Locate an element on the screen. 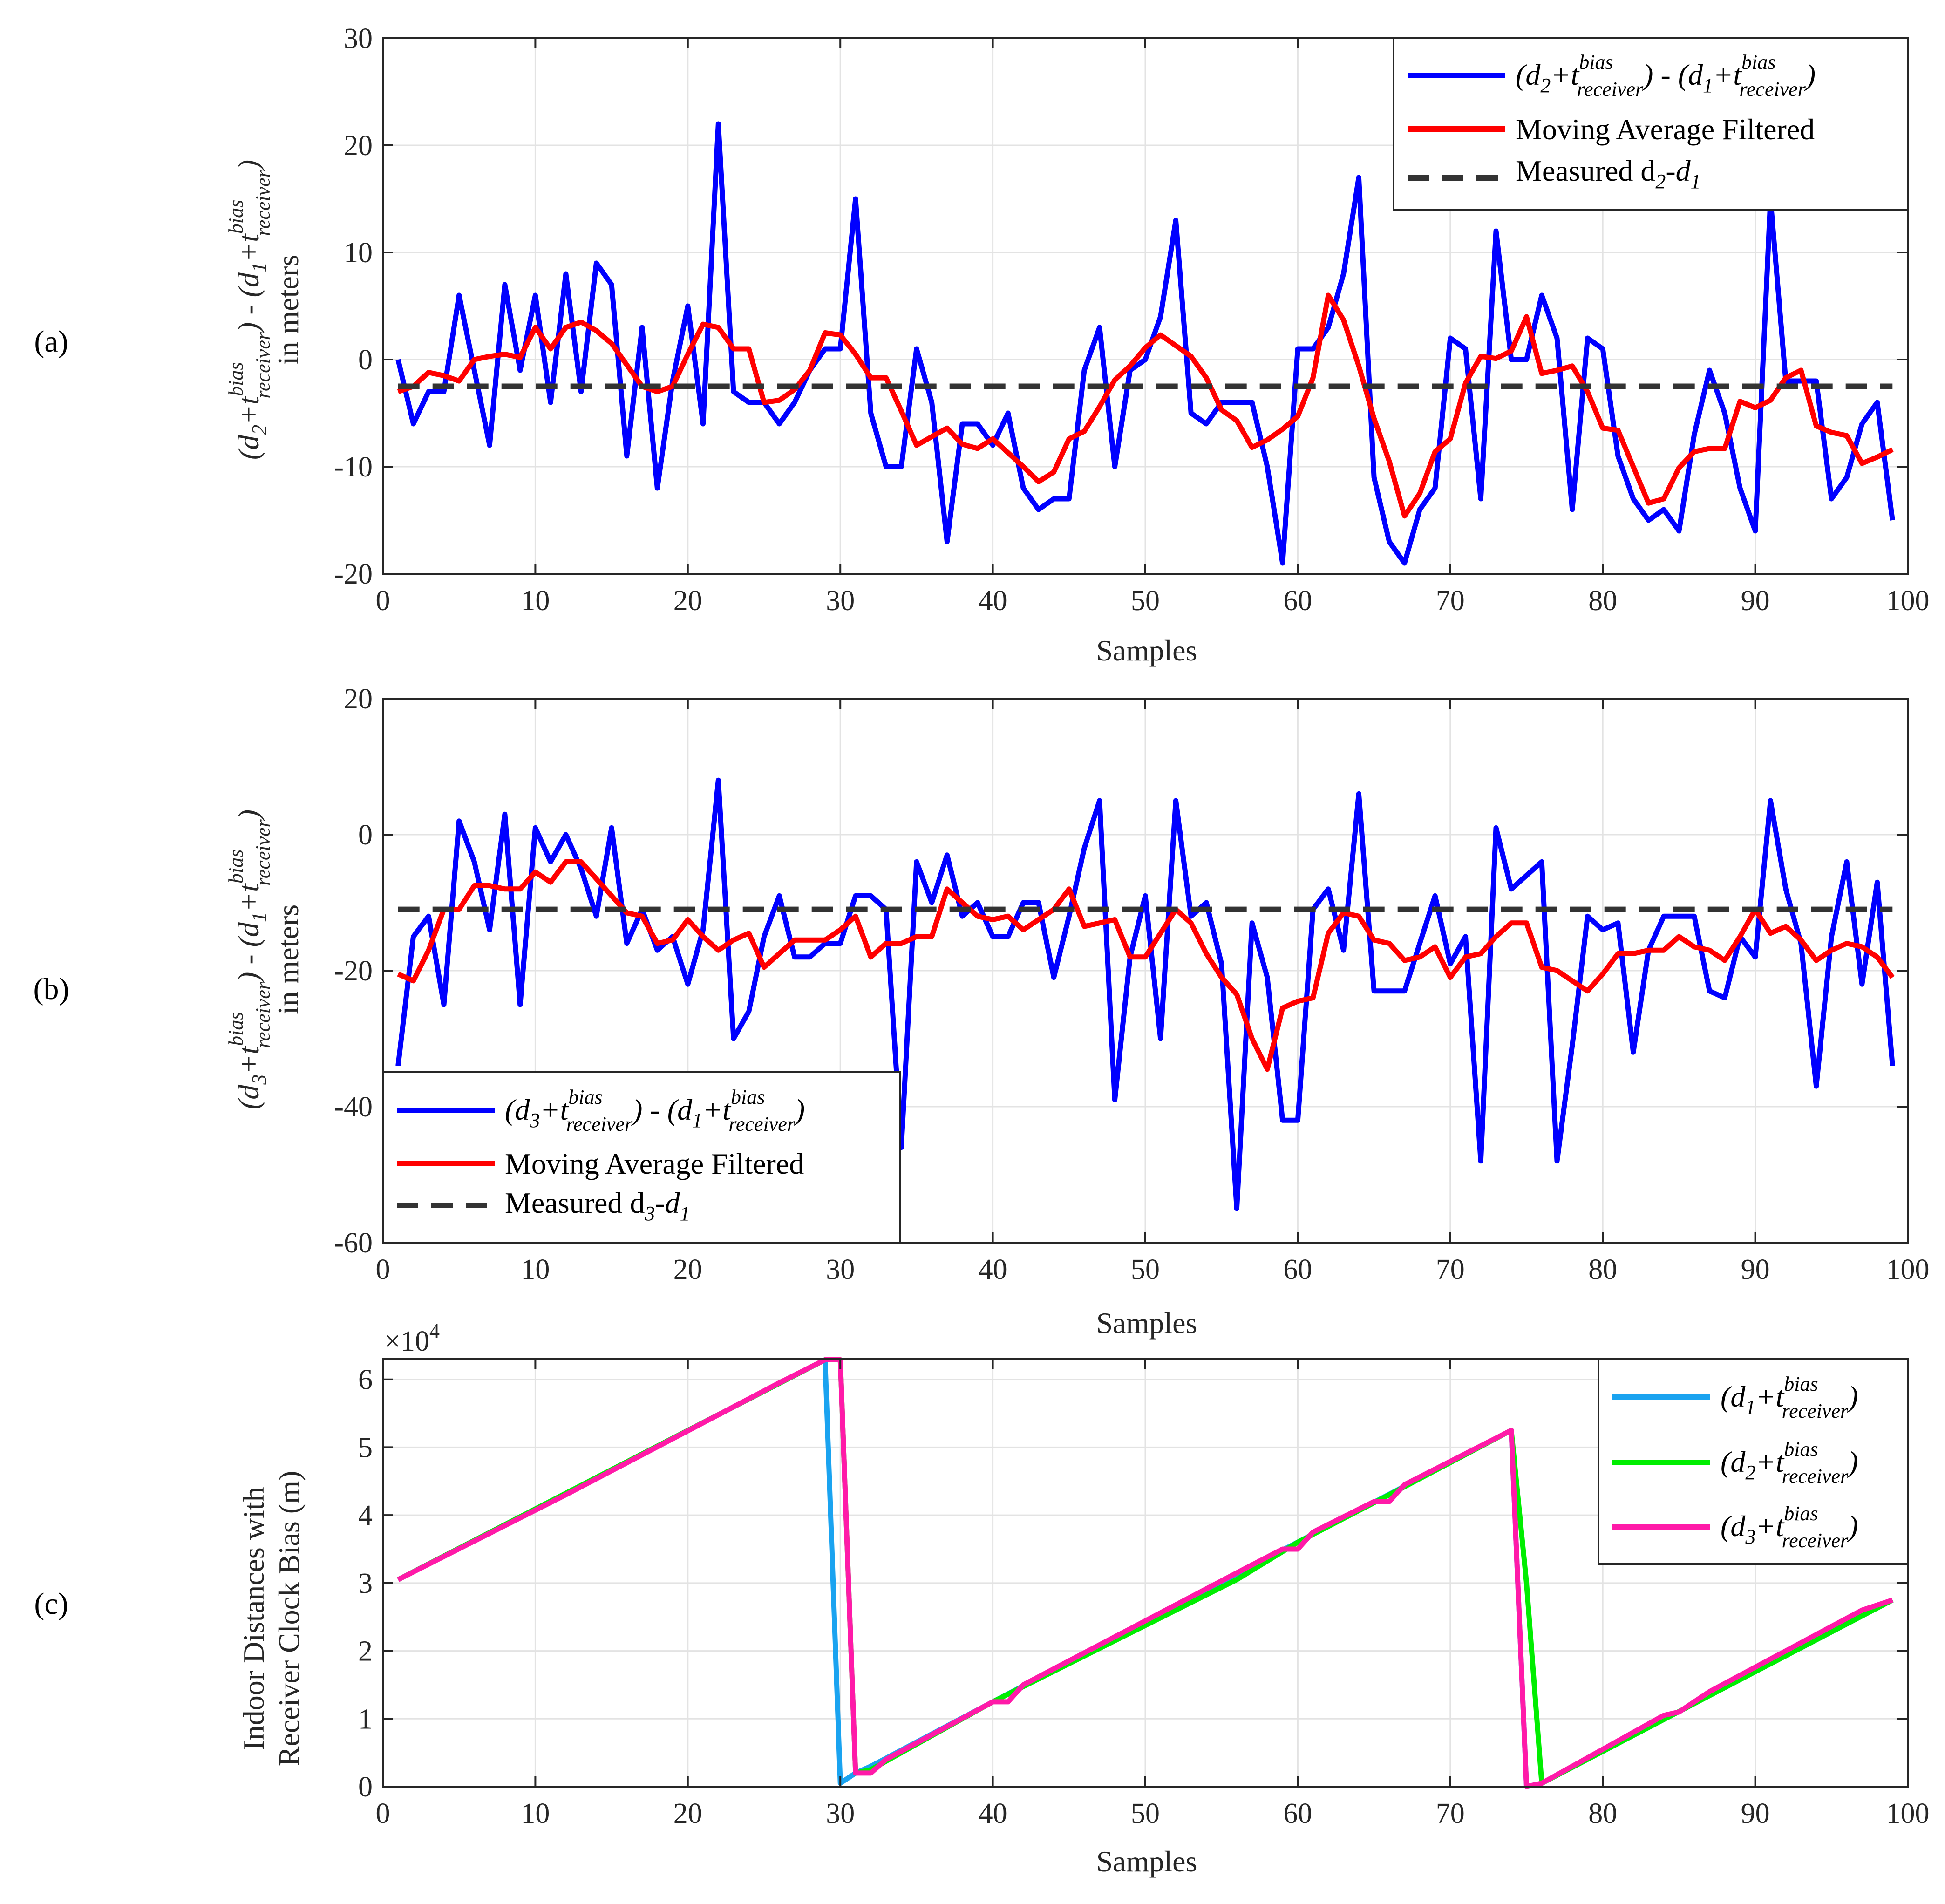 Image resolution: width=1945 pixels, height=1904 pixels. panel-c-ytick-label-5: 5 is located at coordinates (365, 1447).